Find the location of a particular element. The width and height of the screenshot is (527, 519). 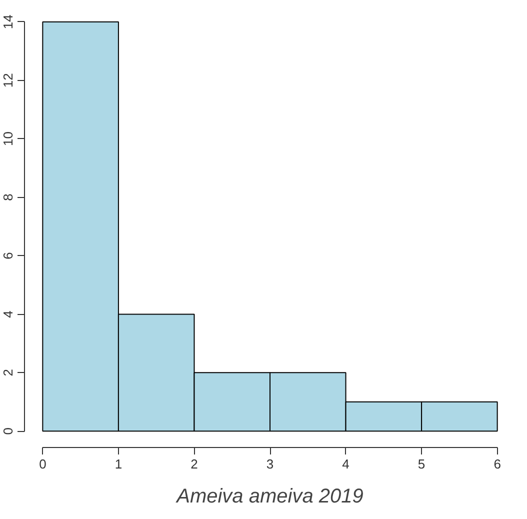

x-tick-label: 6 is located at coordinates (497, 464).